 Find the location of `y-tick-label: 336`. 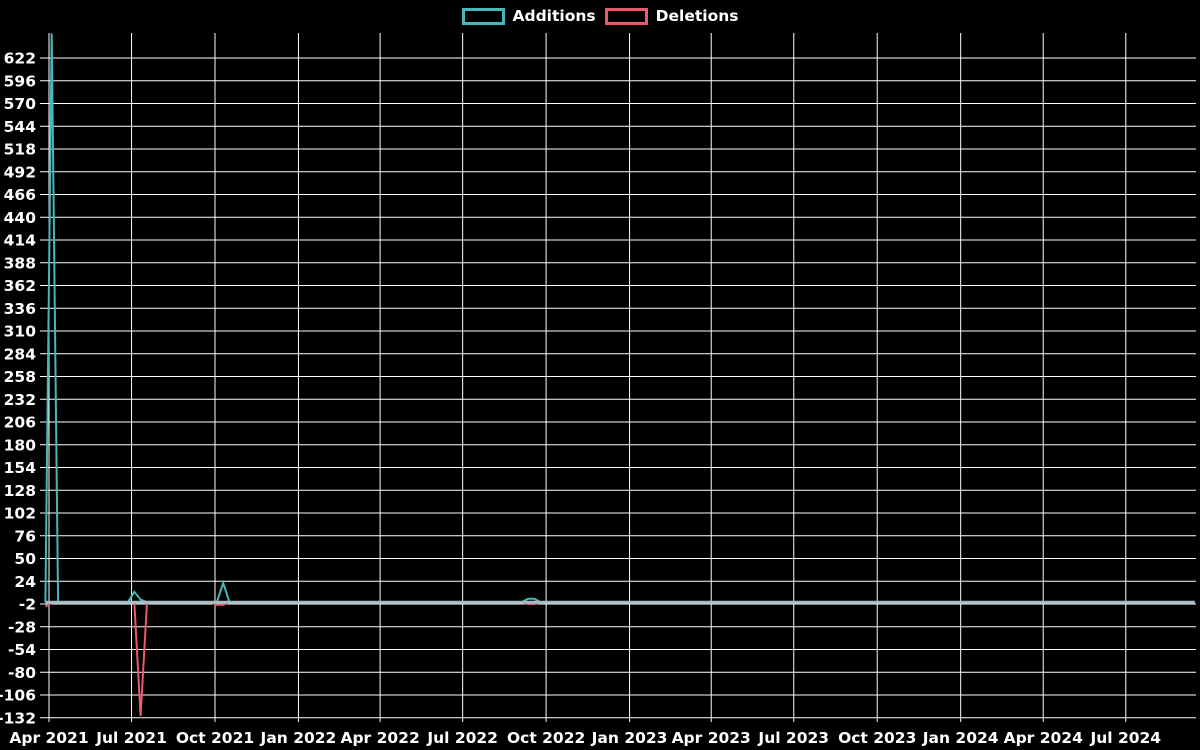

y-tick-label: 336 is located at coordinates (20, 309).